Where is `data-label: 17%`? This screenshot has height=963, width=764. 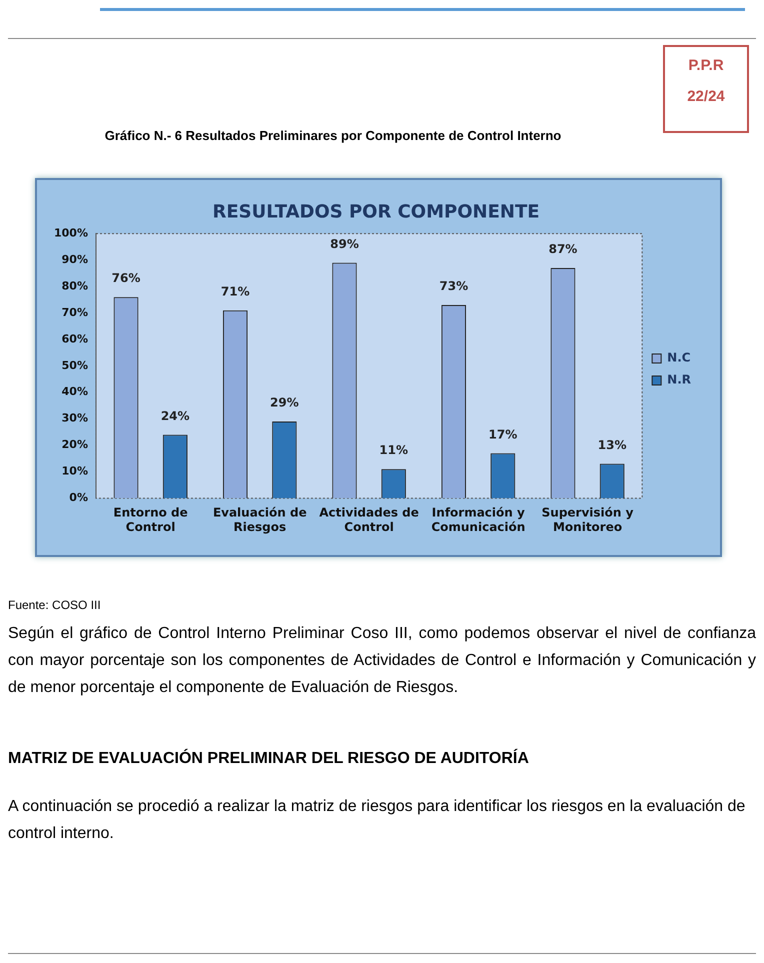 data-label: 17% is located at coordinates (503, 434).